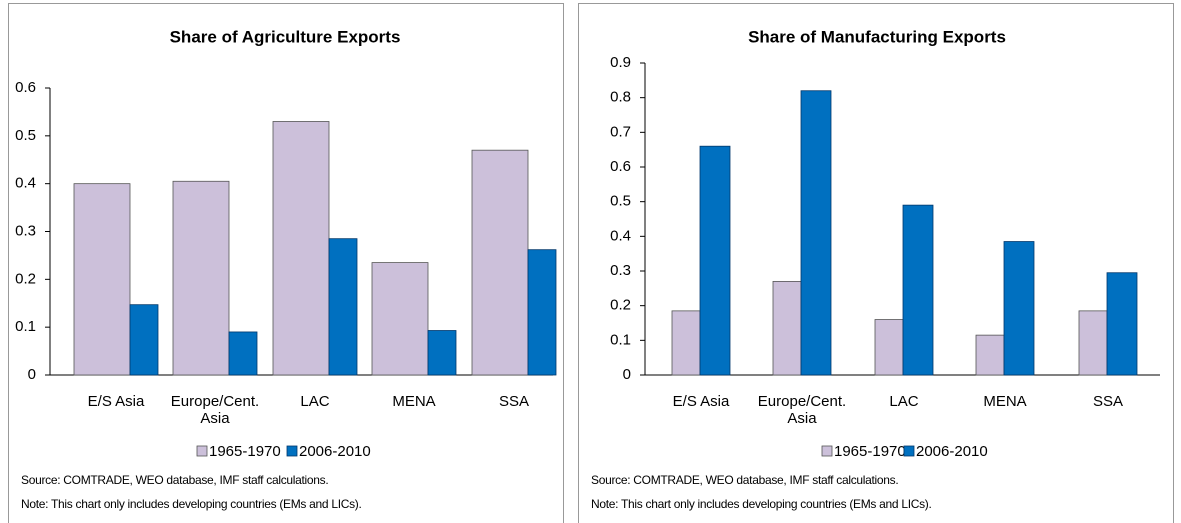 The height and width of the screenshot is (523, 1181). I want to click on y-tick-label: 0.7, so click(620, 131).